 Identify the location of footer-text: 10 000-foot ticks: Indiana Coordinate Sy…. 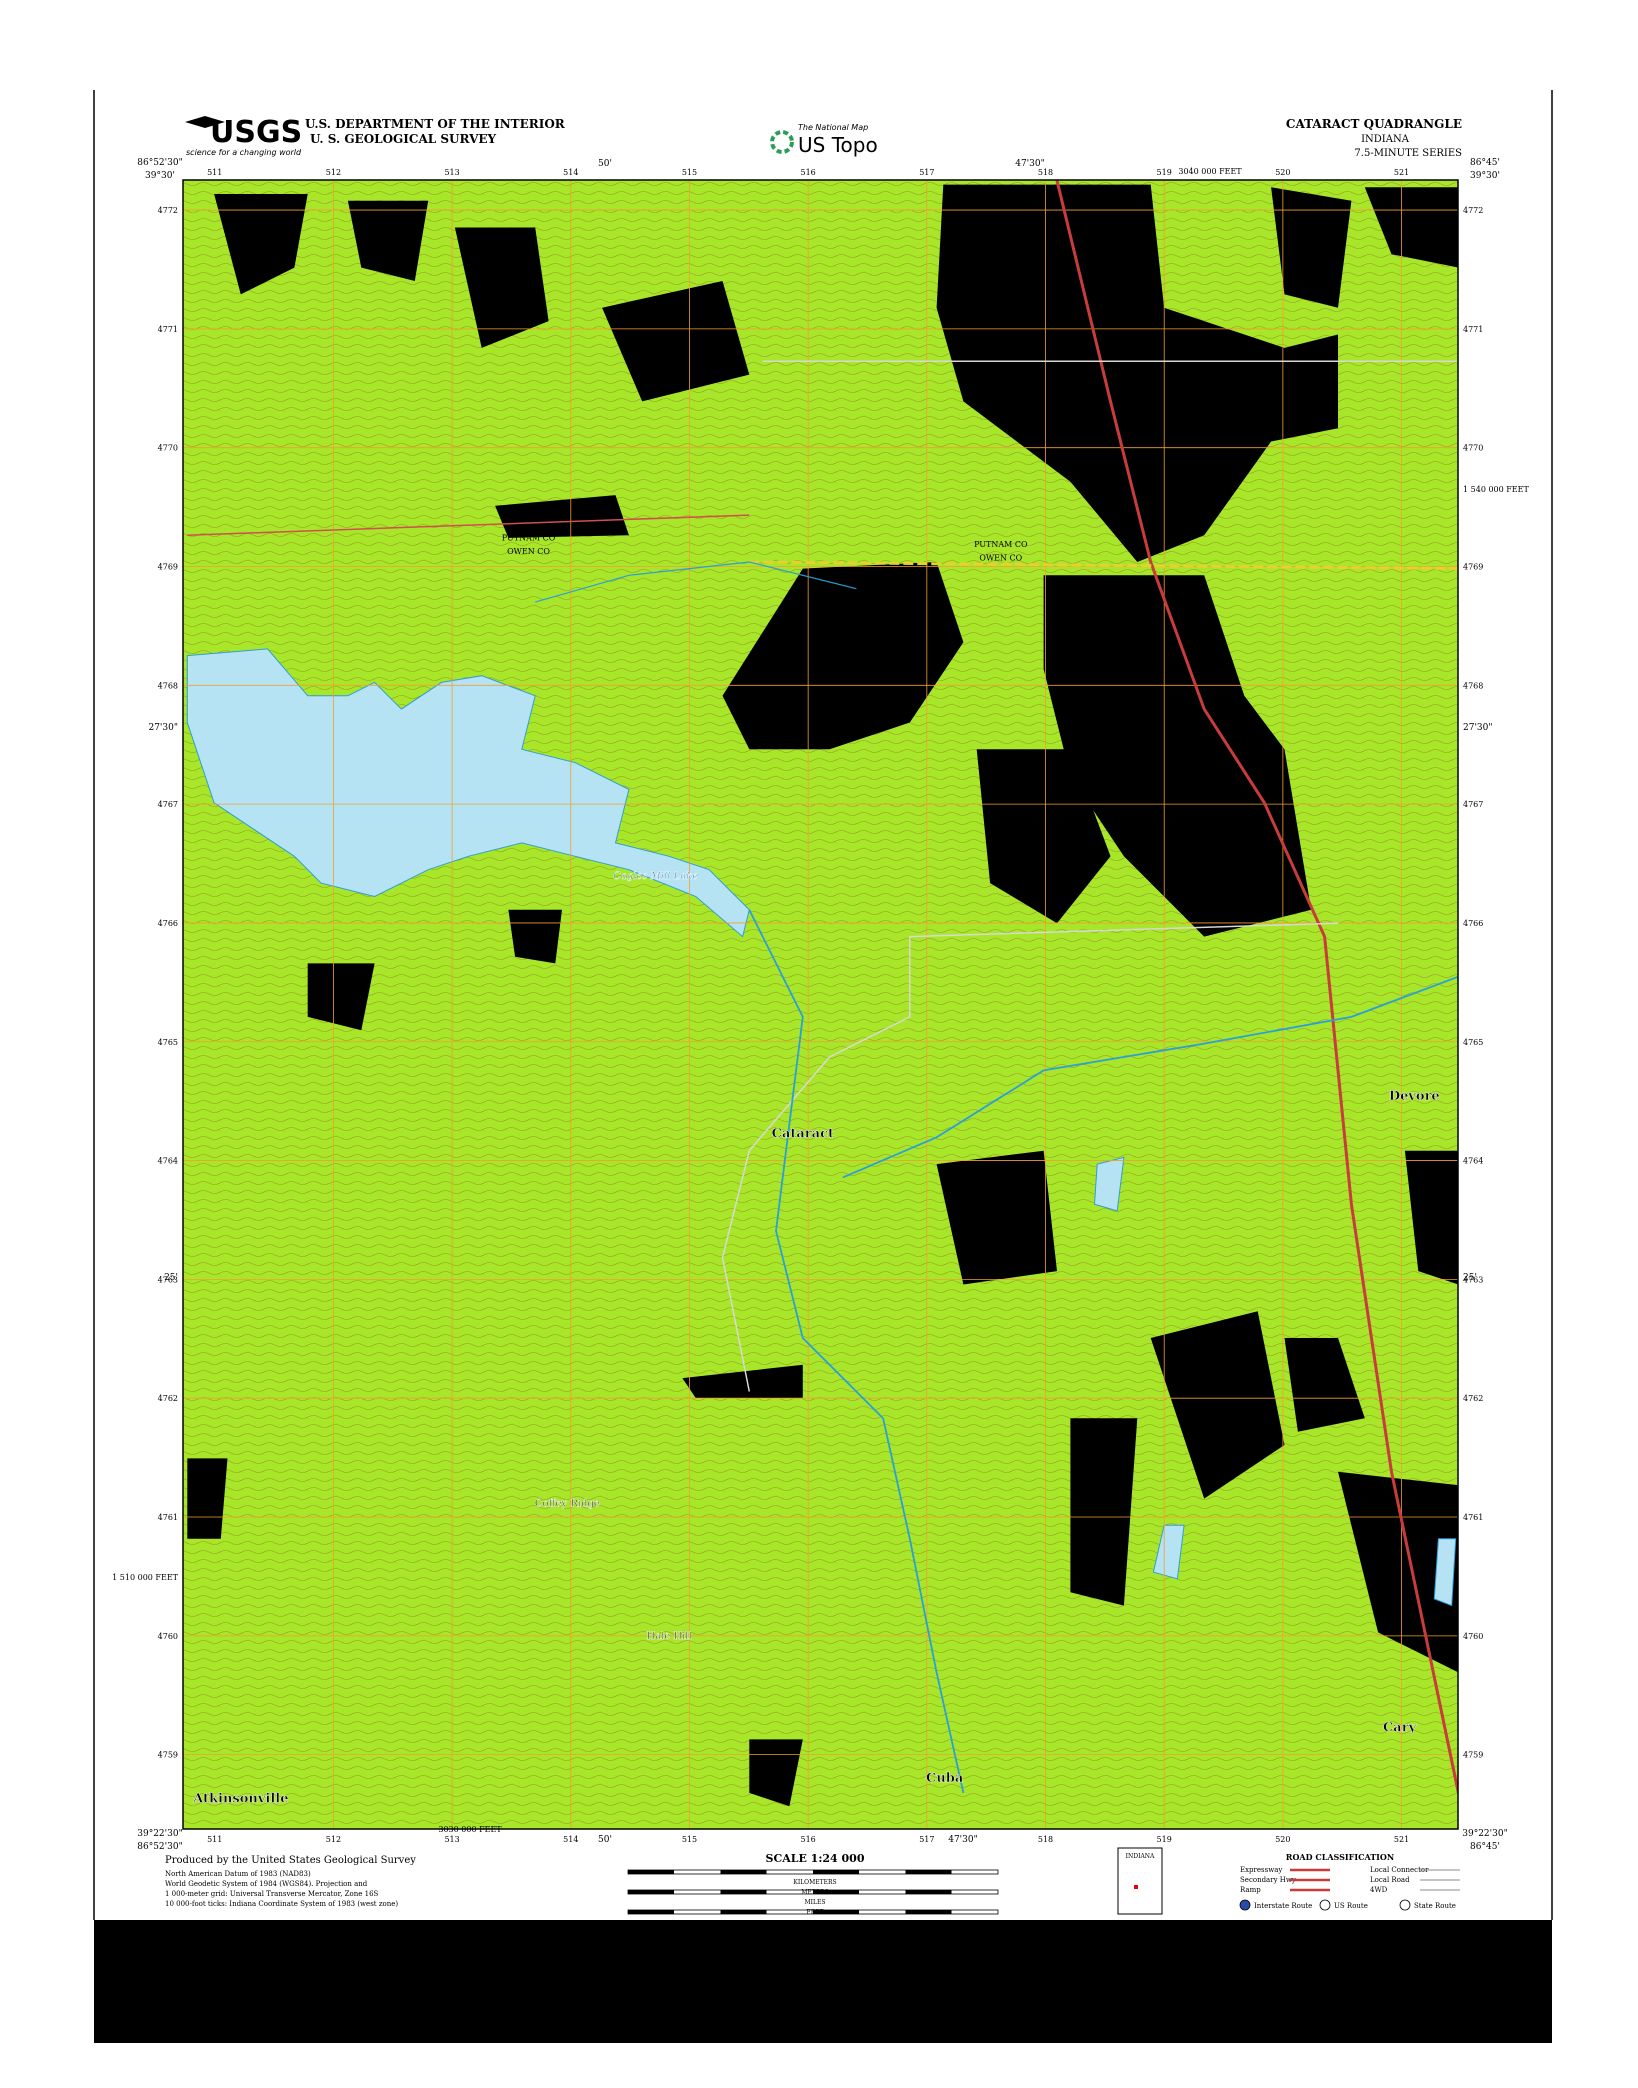
(281, 1904).